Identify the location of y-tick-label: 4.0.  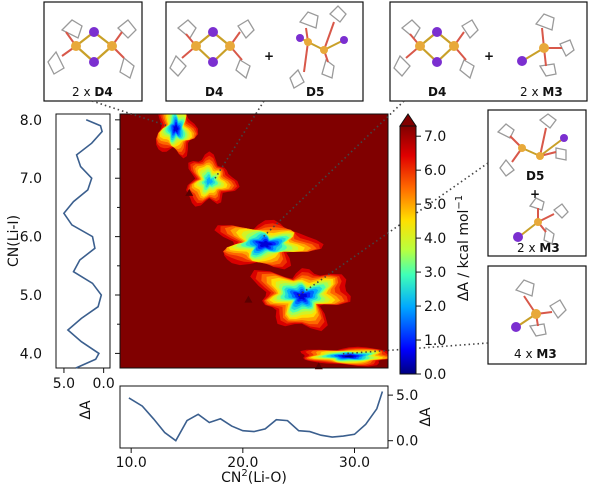
(31, 354).